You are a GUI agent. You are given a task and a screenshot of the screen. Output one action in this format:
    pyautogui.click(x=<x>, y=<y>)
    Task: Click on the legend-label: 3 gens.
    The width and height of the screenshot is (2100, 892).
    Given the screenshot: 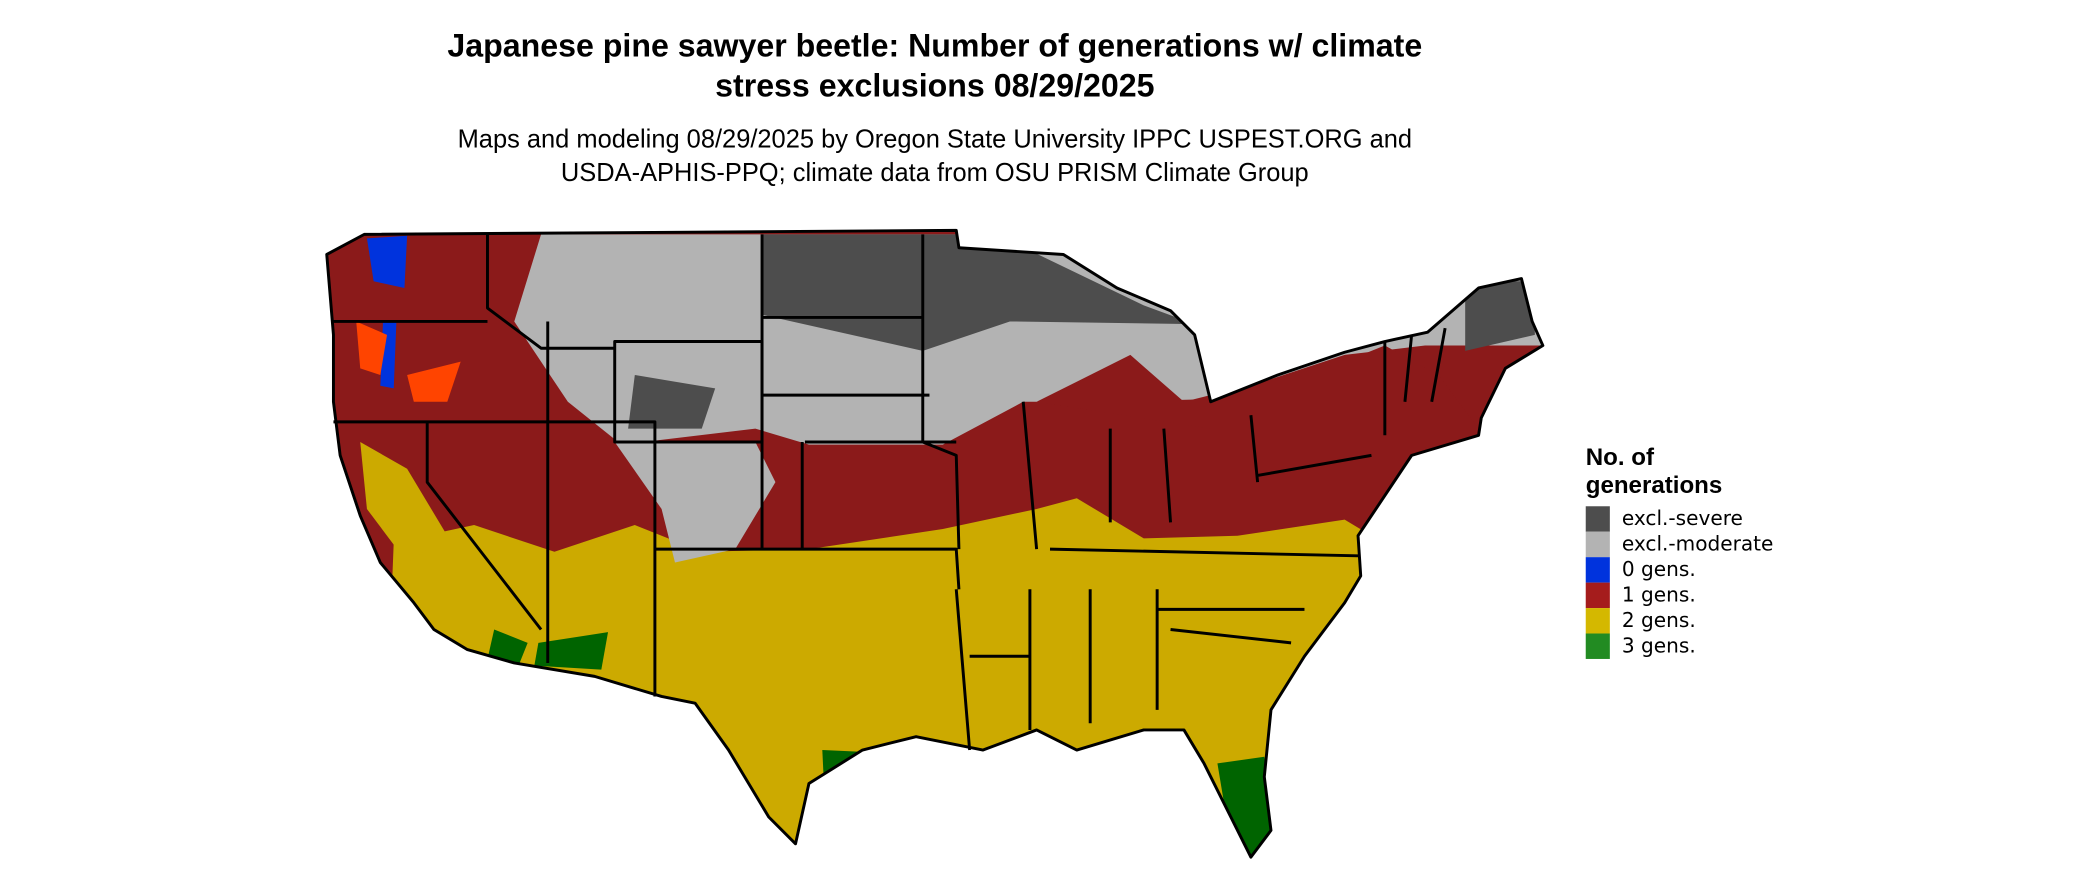 What is the action you would take?
    pyautogui.click(x=1659, y=645)
    